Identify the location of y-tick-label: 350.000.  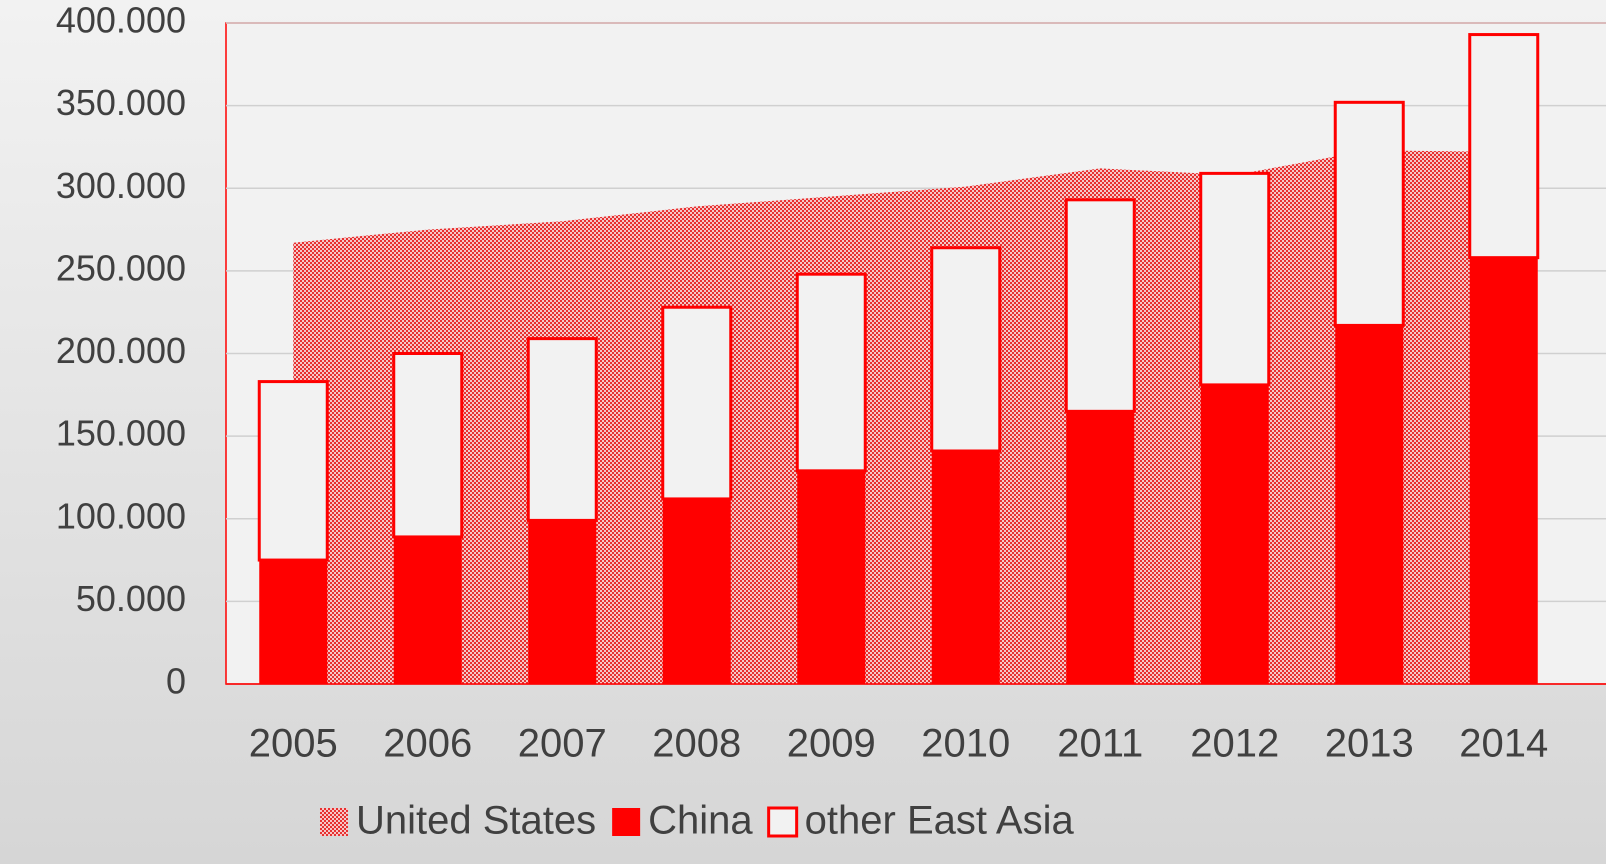
(121, 102).